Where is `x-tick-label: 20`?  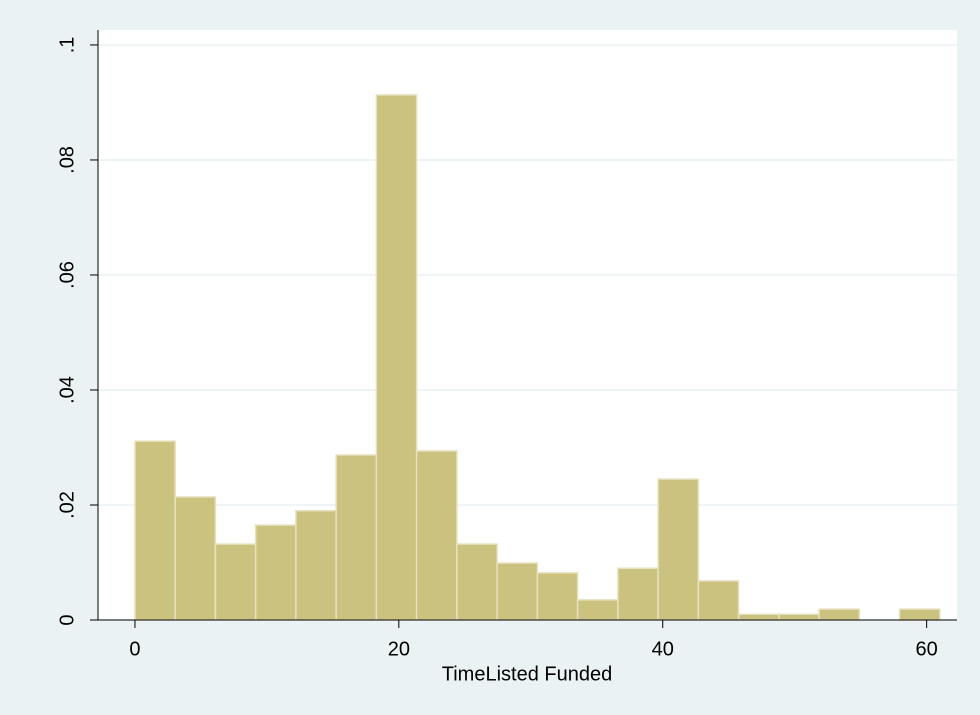
x-tick-label: 20 is located at coordinates (399, 649).